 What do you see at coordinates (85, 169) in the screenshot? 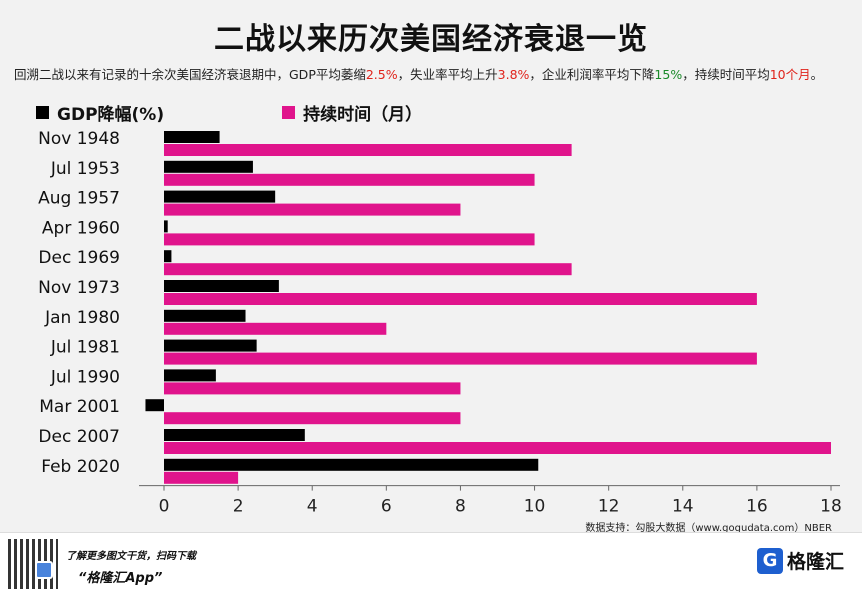
I see `category-label: Jul 1953` at bounding box center [85, 169].